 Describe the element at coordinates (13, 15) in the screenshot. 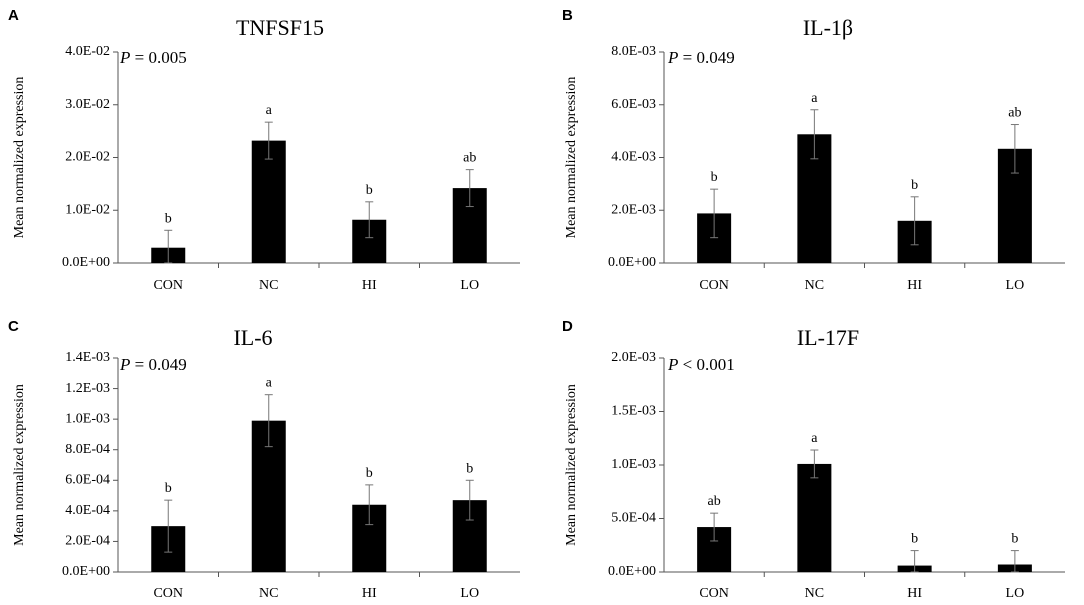

I see `panel-letter: A` at that location.